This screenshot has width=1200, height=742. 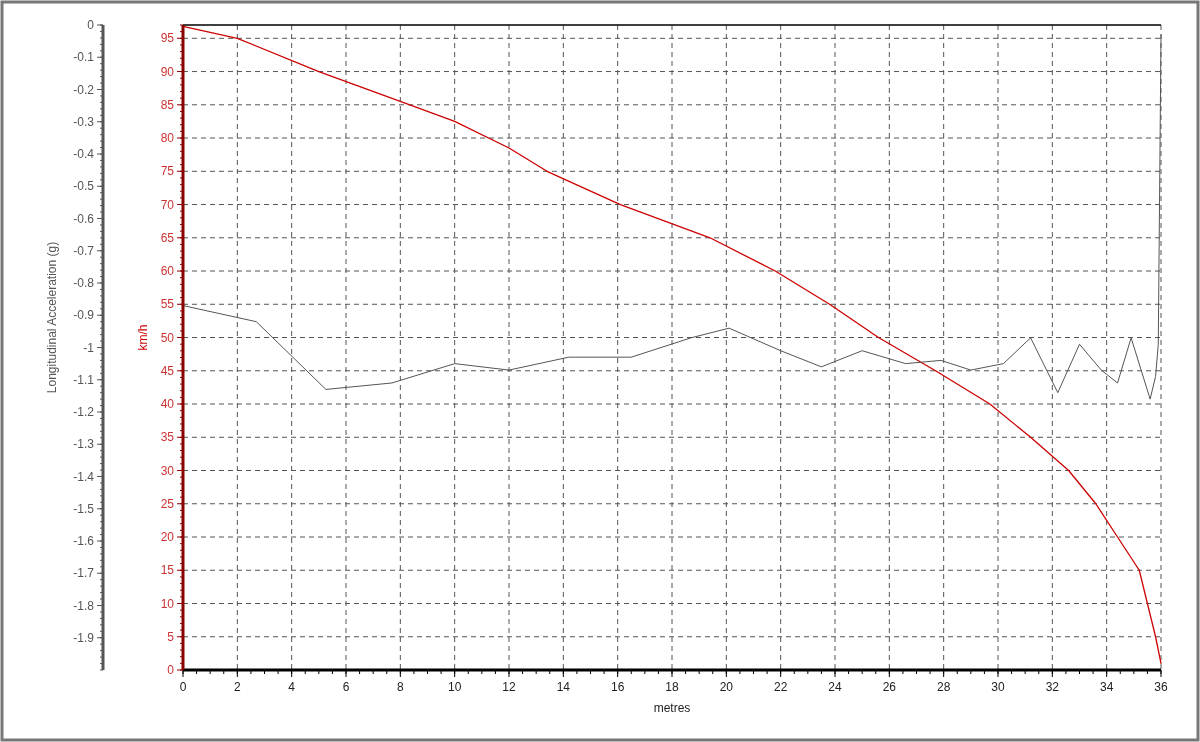 What do you see at coordinates (84, 637) in the screenshot?
I see `y2-tick-label: -1.9` at bounding box center [84, 637].